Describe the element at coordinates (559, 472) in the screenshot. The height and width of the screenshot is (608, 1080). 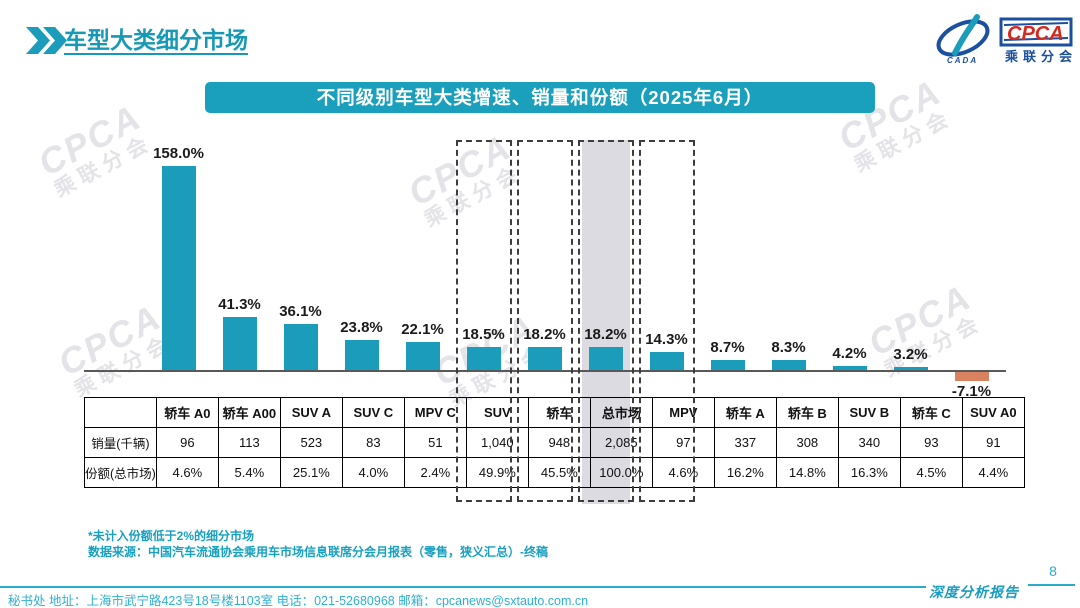
I see `table-cell: 45.5%` at that location.